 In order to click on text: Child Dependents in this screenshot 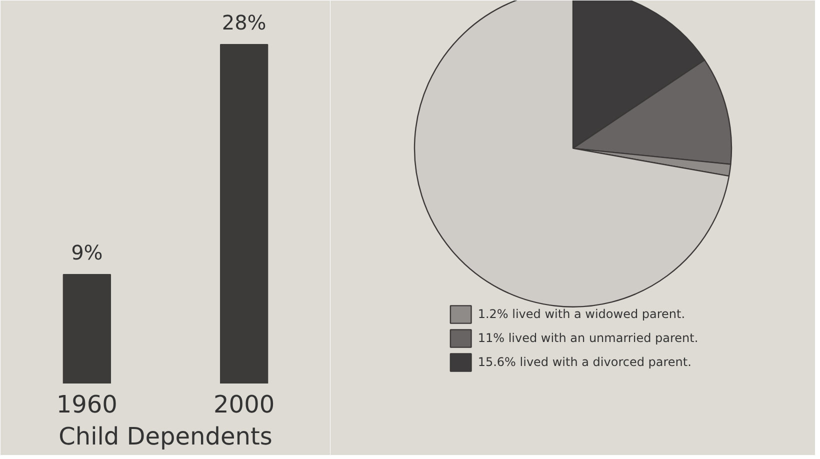, I will do `click(165, 436)`.